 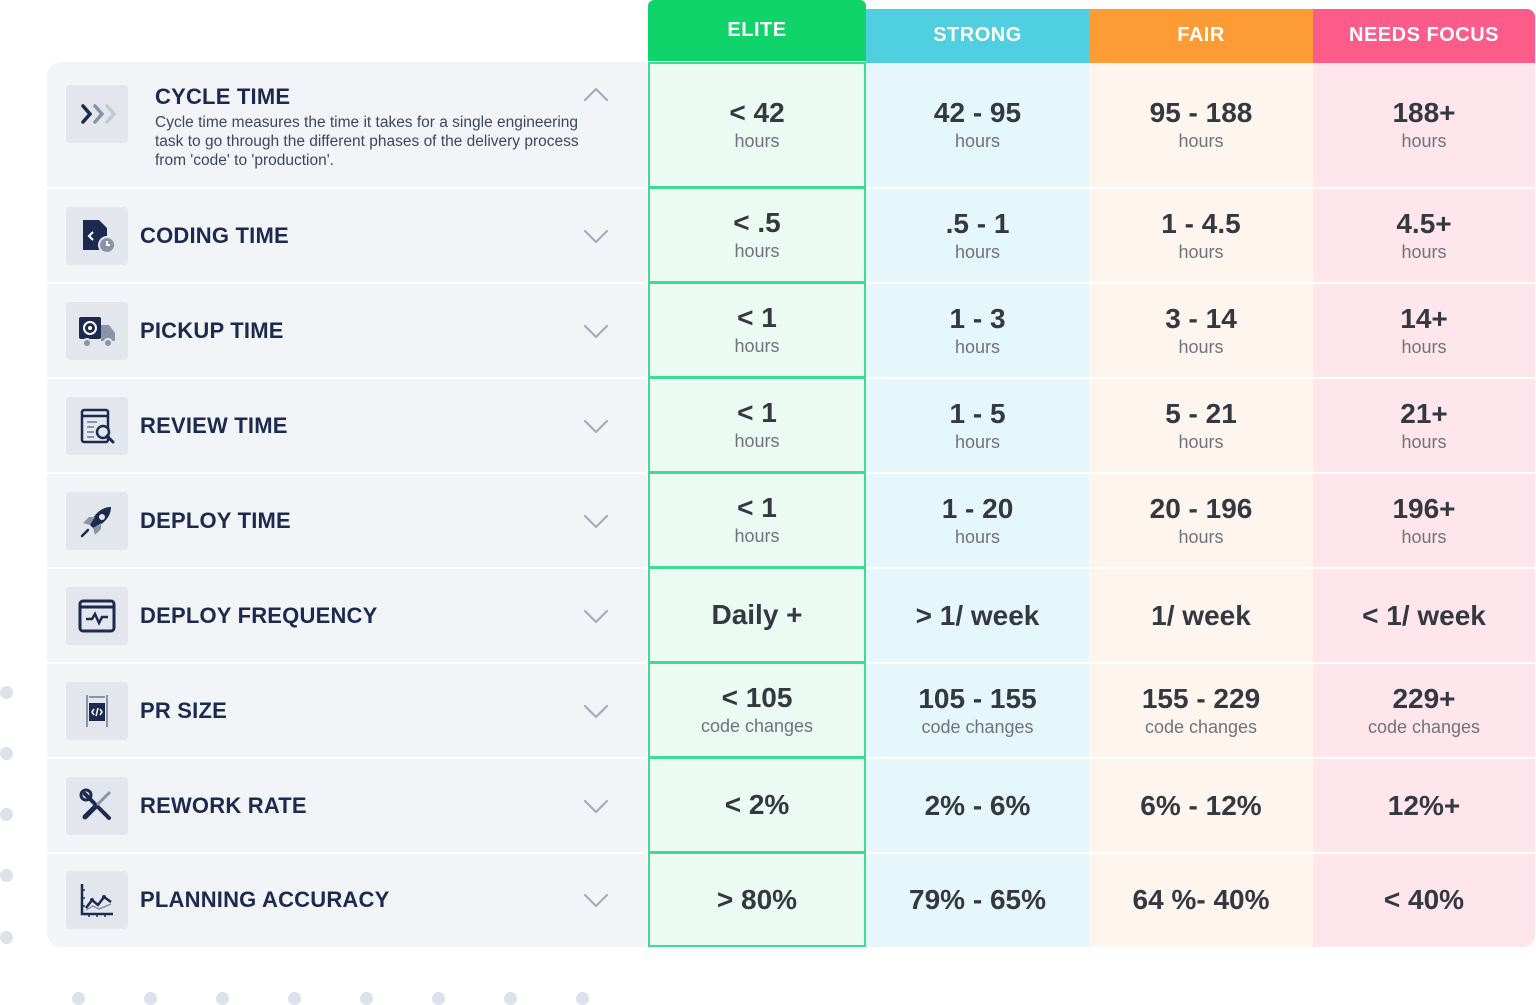 What do you see at coordinates (757, 615) in the screenshot?
I see `cell-elite: Daily +` at bounding box center [757, 615].